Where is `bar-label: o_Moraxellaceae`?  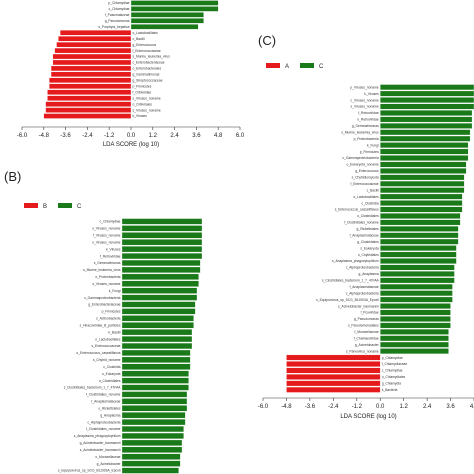 bar-label: o_Moraxellaceae is located at coordinates (107, 457).